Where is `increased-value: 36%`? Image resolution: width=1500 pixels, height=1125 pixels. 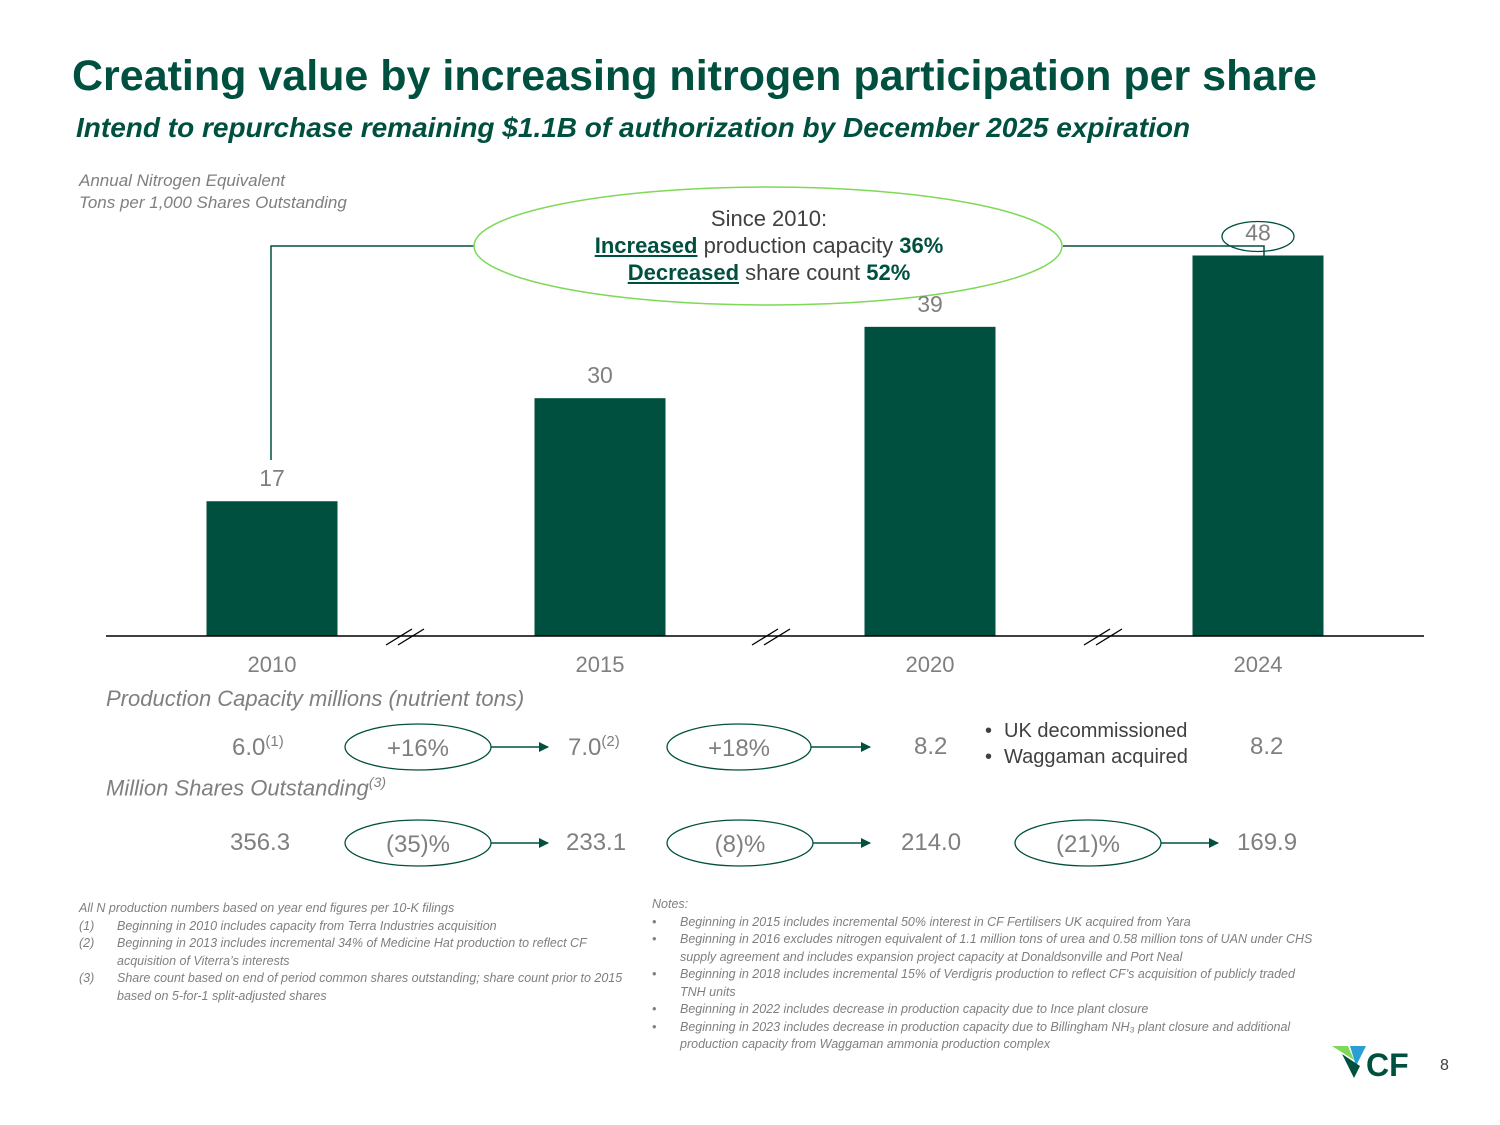
increased-value: 36% is located at coordinates (921, 245).